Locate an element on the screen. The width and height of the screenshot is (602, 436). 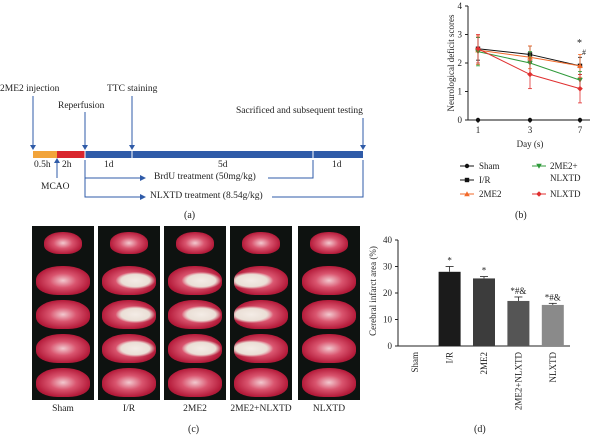
x-tick-label: 1 is located at coordinates (478, 130).